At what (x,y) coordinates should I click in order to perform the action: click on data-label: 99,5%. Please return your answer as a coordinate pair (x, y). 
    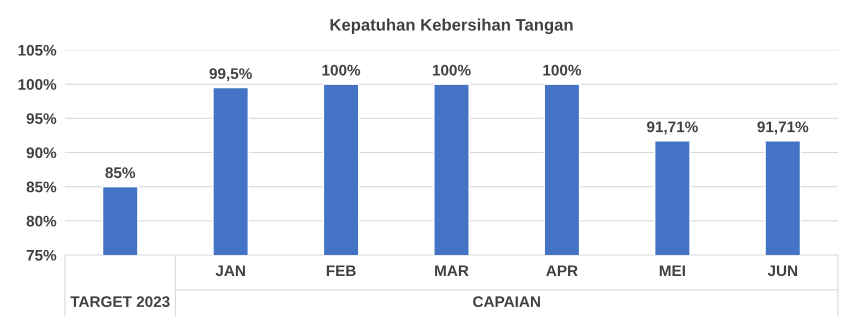
    Looking at the image, I should click on (231, 75).